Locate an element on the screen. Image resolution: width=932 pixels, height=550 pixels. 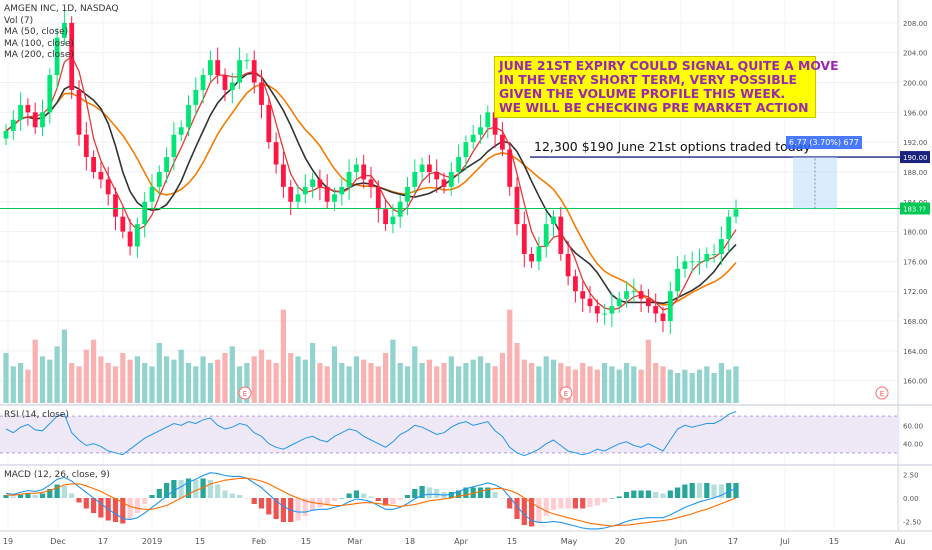
time-tick-label: May is located at coordinates (569, 541).